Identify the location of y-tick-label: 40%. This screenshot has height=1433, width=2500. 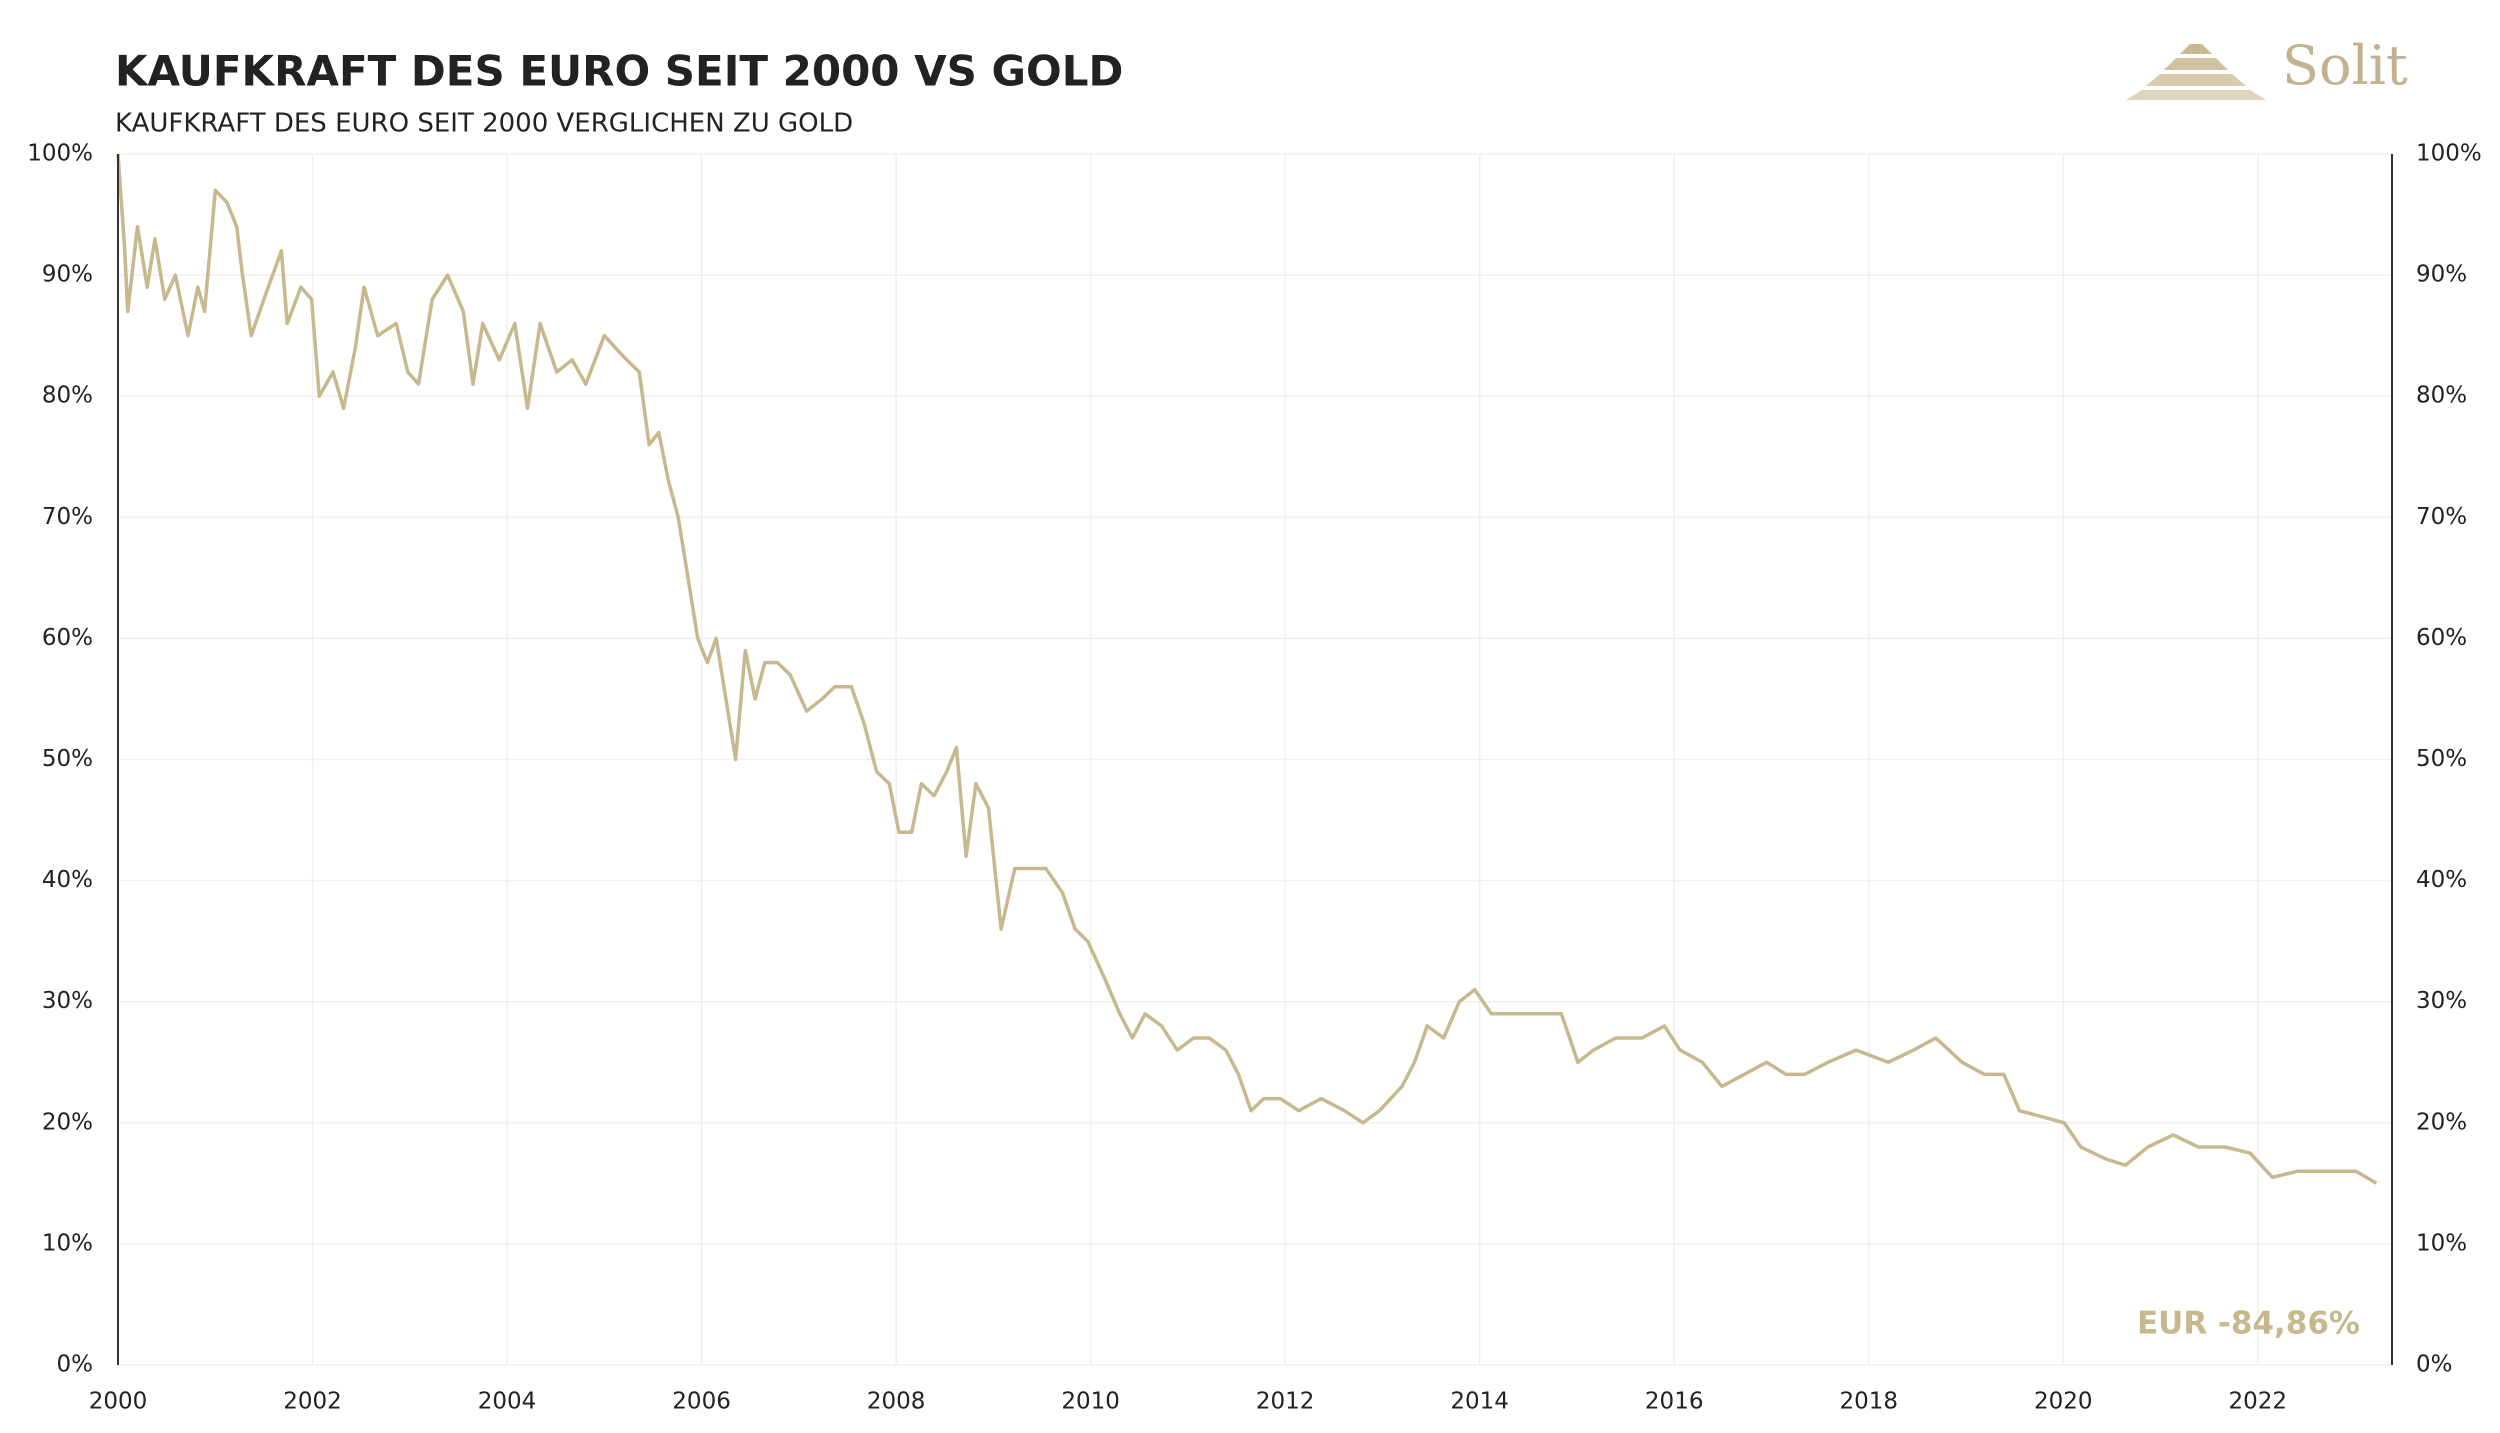
(67, 880).